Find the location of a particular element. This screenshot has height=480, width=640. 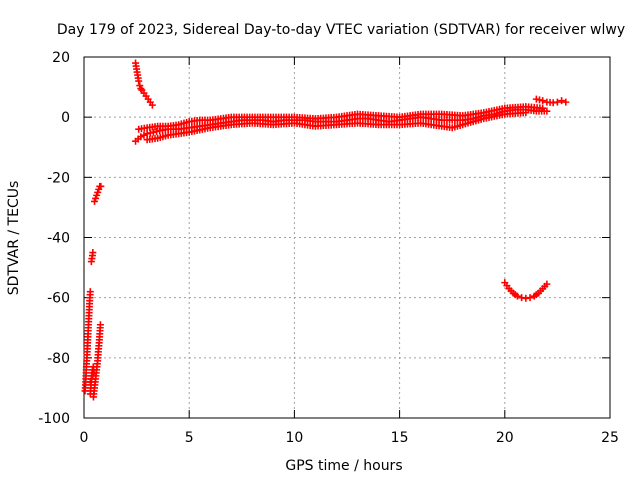

y-tick-label: -100 is located at coordinates (54, 419).